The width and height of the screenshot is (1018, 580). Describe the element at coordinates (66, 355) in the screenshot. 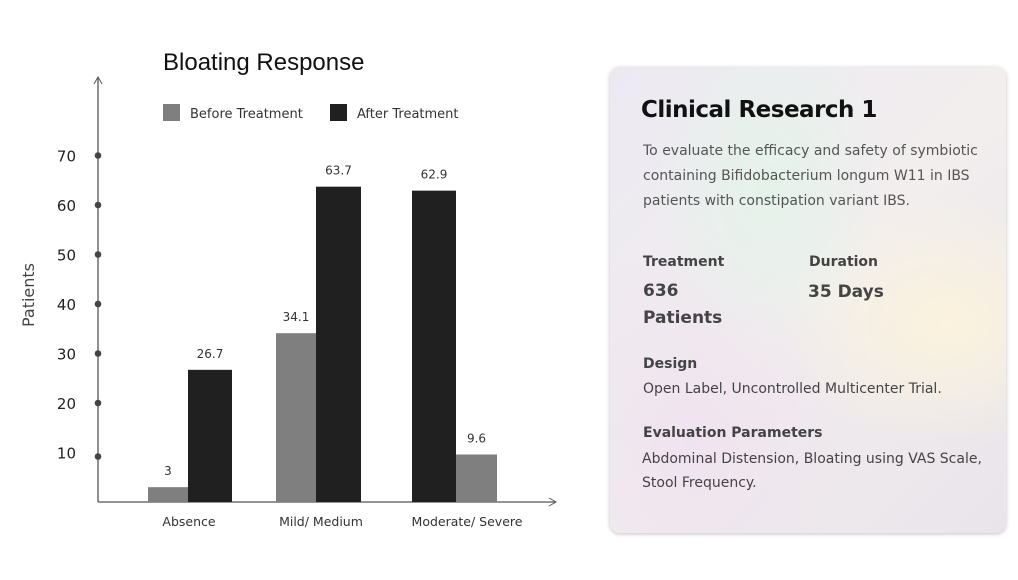

I see `y-tick-label: 30` at that location.